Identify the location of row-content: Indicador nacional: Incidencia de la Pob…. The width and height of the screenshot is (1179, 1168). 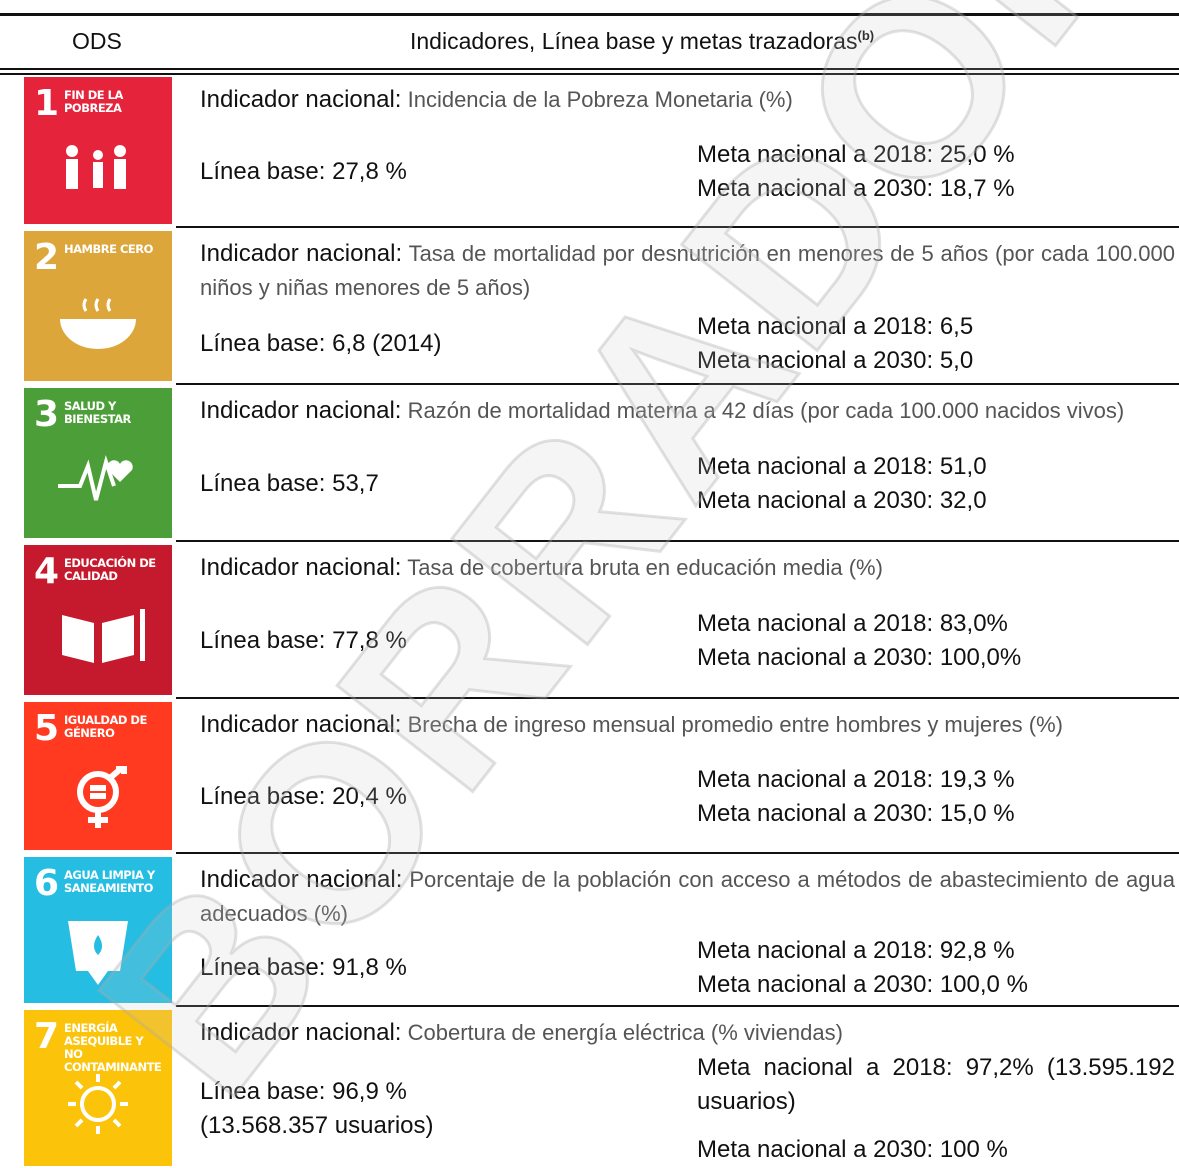
(687, 150).